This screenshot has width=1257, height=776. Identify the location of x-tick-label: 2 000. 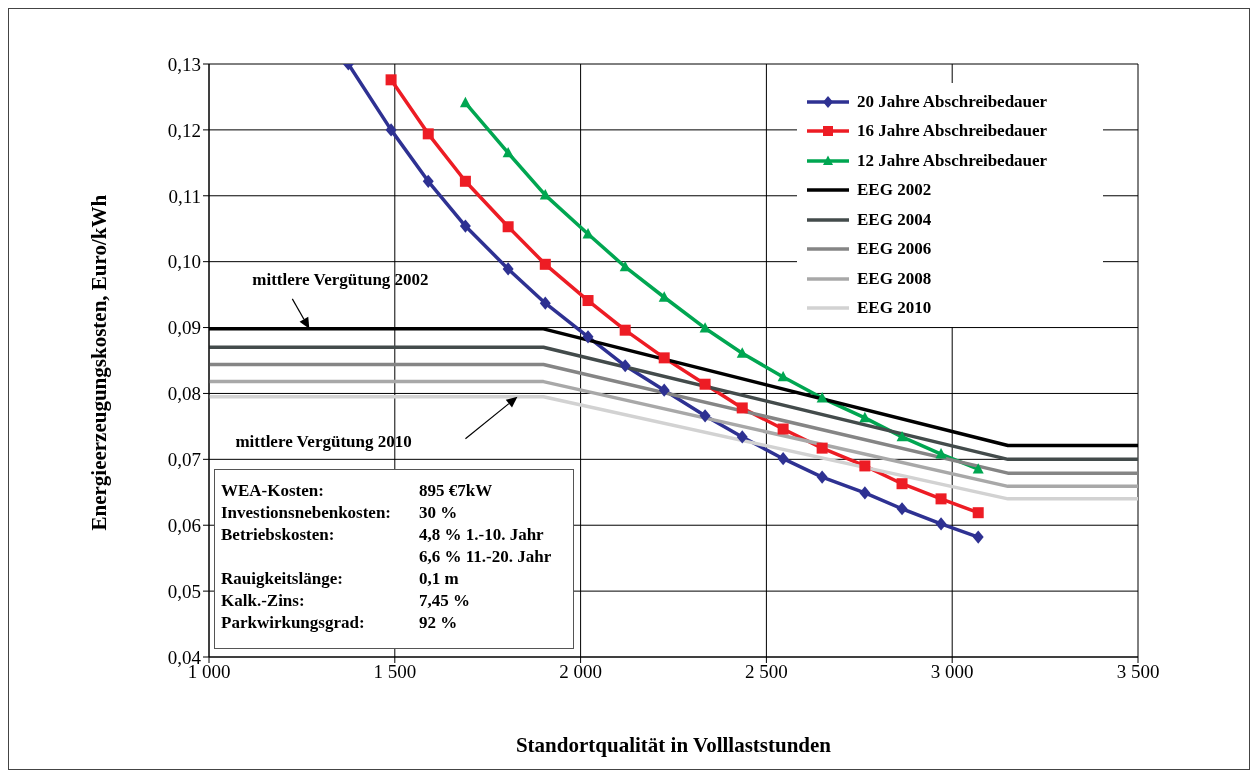
(580, 672).